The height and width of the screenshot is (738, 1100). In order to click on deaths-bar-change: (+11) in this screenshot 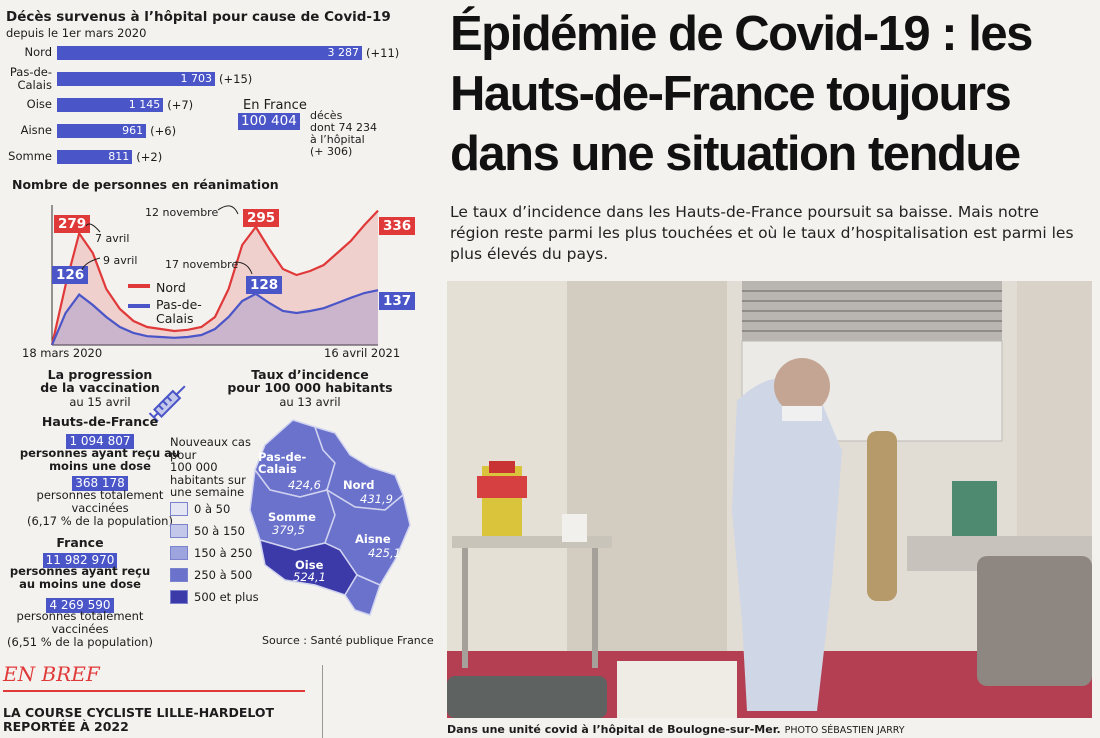, I will do `click(383, 53)`.